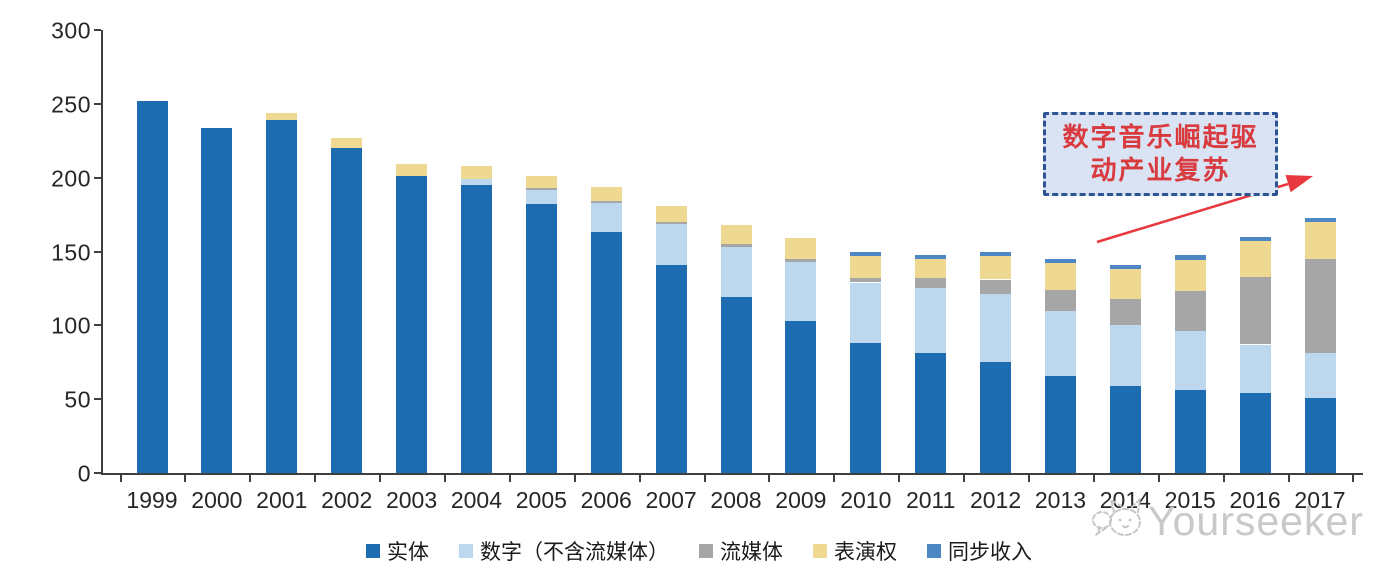 The image size is (1398, 582). What do you see at coordinates (671, 368) in the screenshot?
I see `bar-segment-2007-s0` at bounding box center [671, 368].